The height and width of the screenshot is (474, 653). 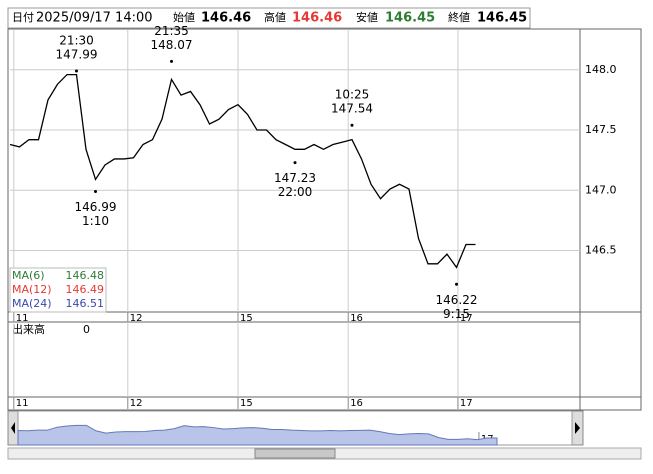 What do you see at coordinates (32, 289) in the screenshot?
I see `ma-name: MA(12)` at bounding box center [32, 289].